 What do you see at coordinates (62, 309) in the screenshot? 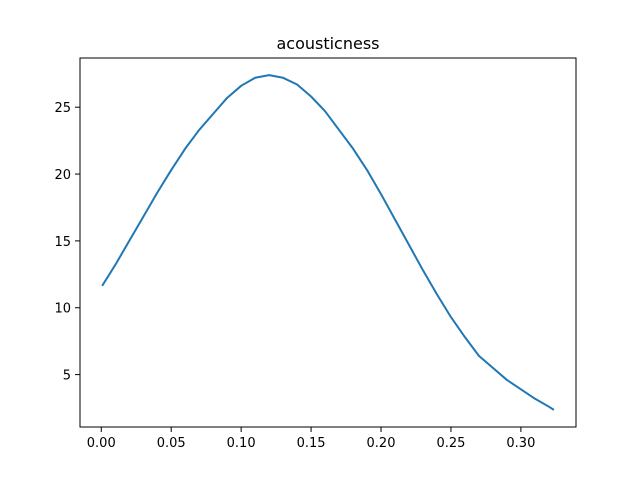
I see `y-tick-label-1: 10` at bounding box center [62, 309].